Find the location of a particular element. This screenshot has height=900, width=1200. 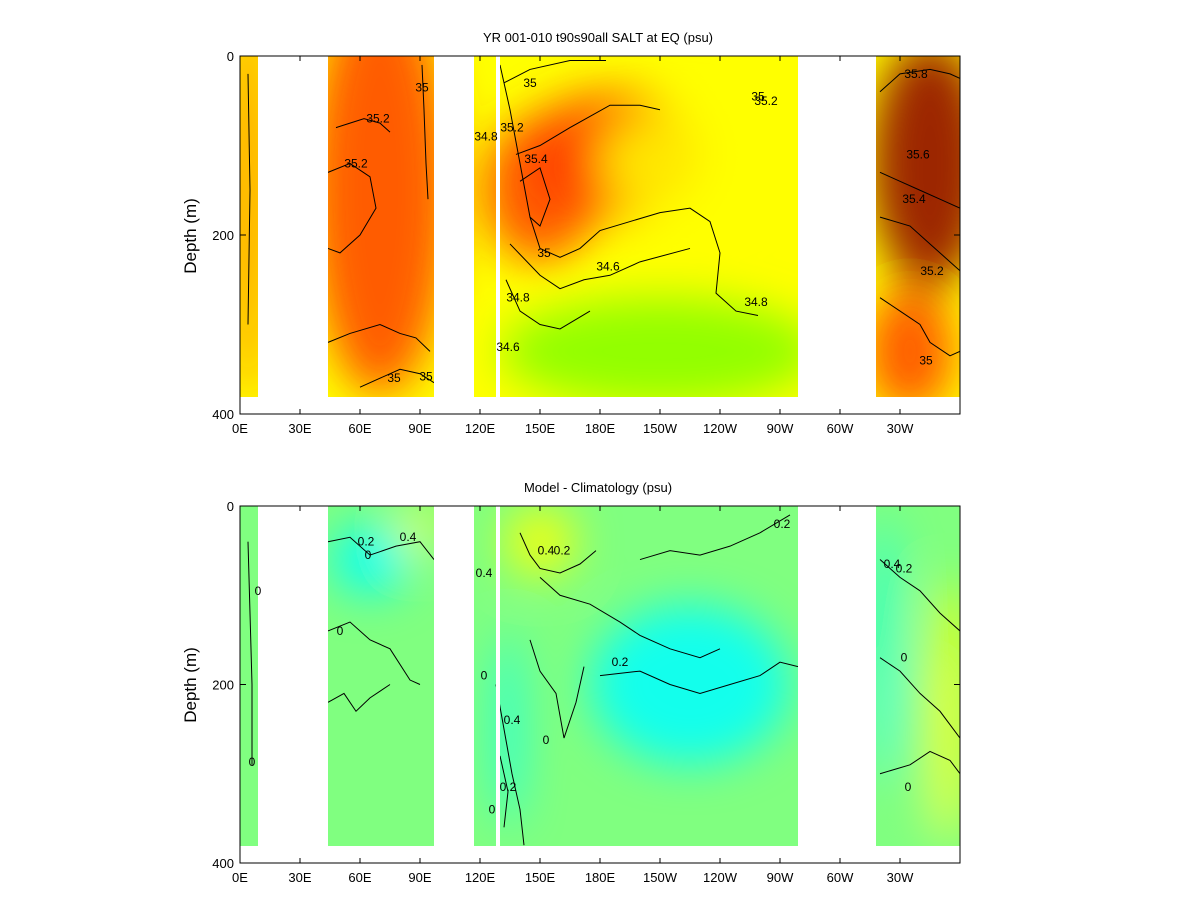

y-tick-label: 200 is located at coordinates (223, 685).